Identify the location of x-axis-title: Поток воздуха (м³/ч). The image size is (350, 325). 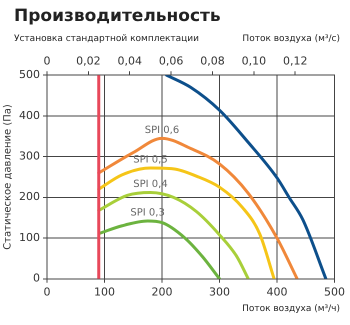
(291, 309).